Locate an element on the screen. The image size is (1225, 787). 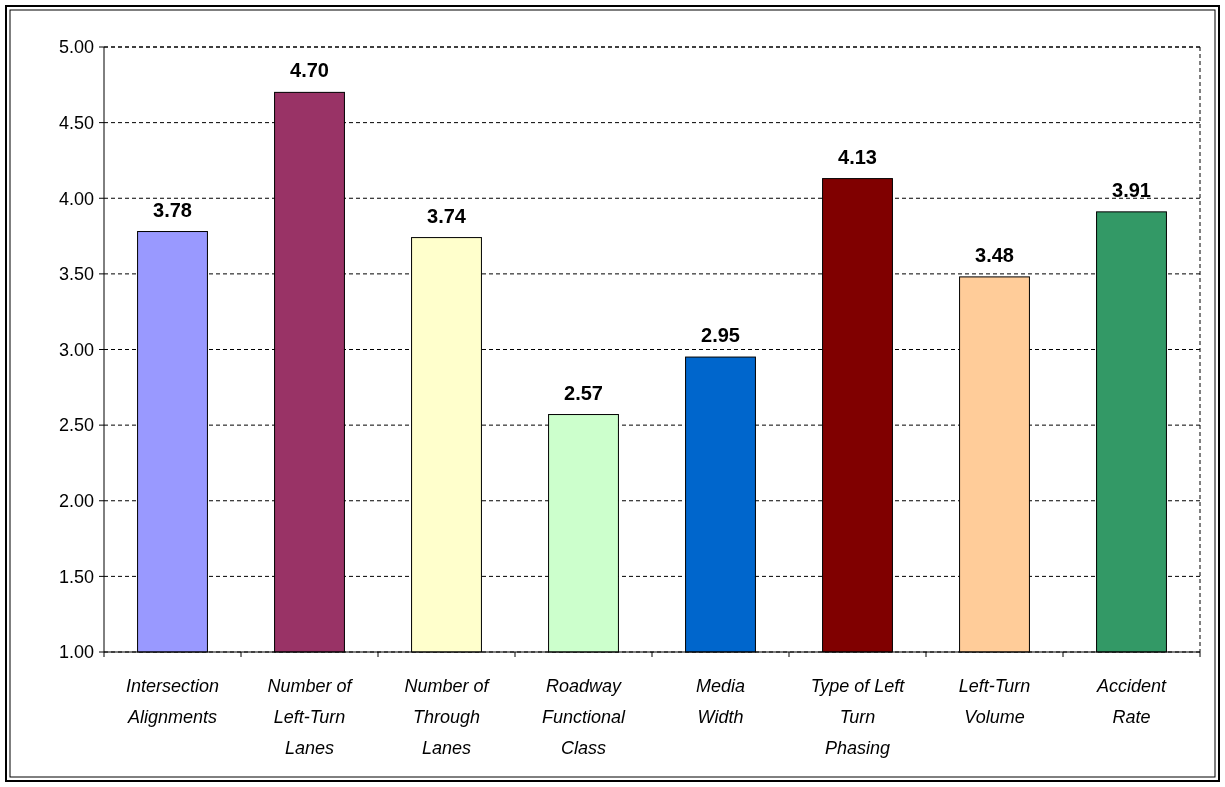
data-label: 3.74 is located at coordinates (447, 215).